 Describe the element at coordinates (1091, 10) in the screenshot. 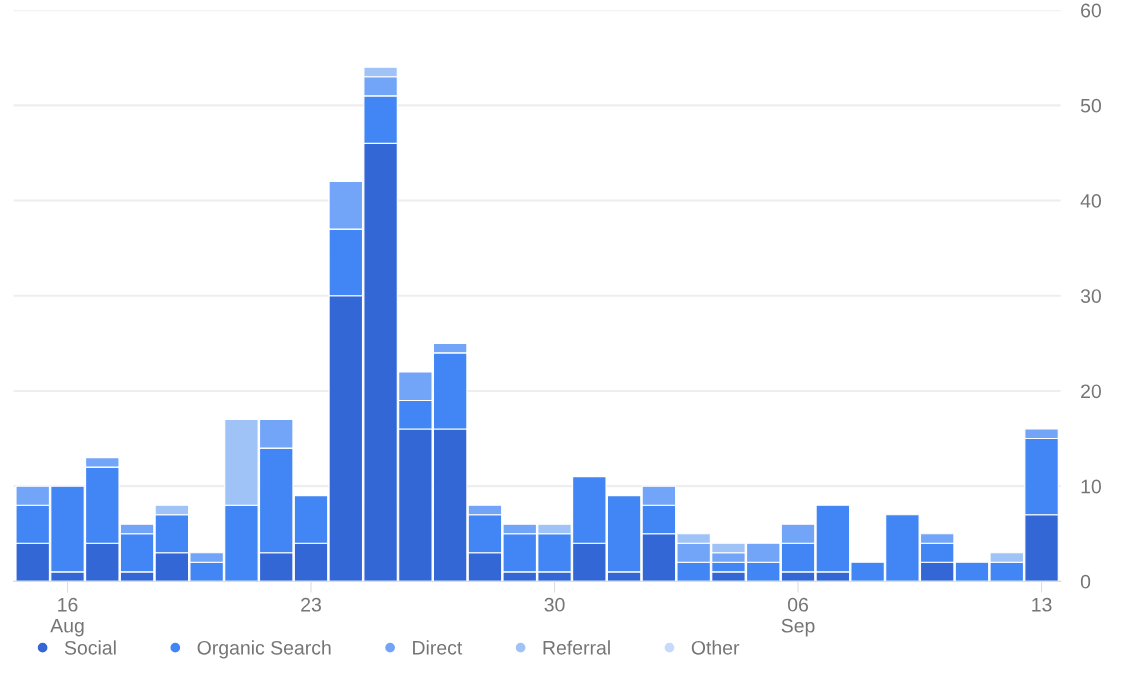

I see `y-tick-label: 60` at that location.